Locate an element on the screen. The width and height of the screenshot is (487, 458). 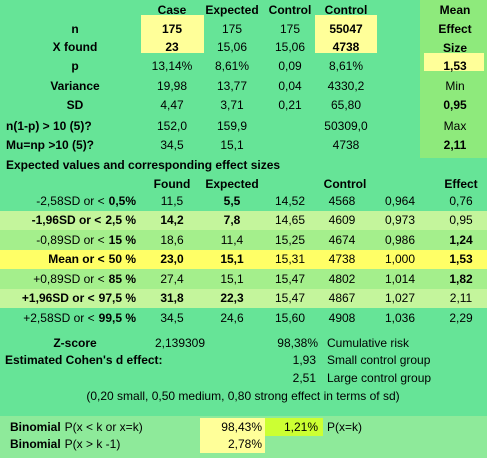
cell-value: 4867 is located at coordinates (342, 298).